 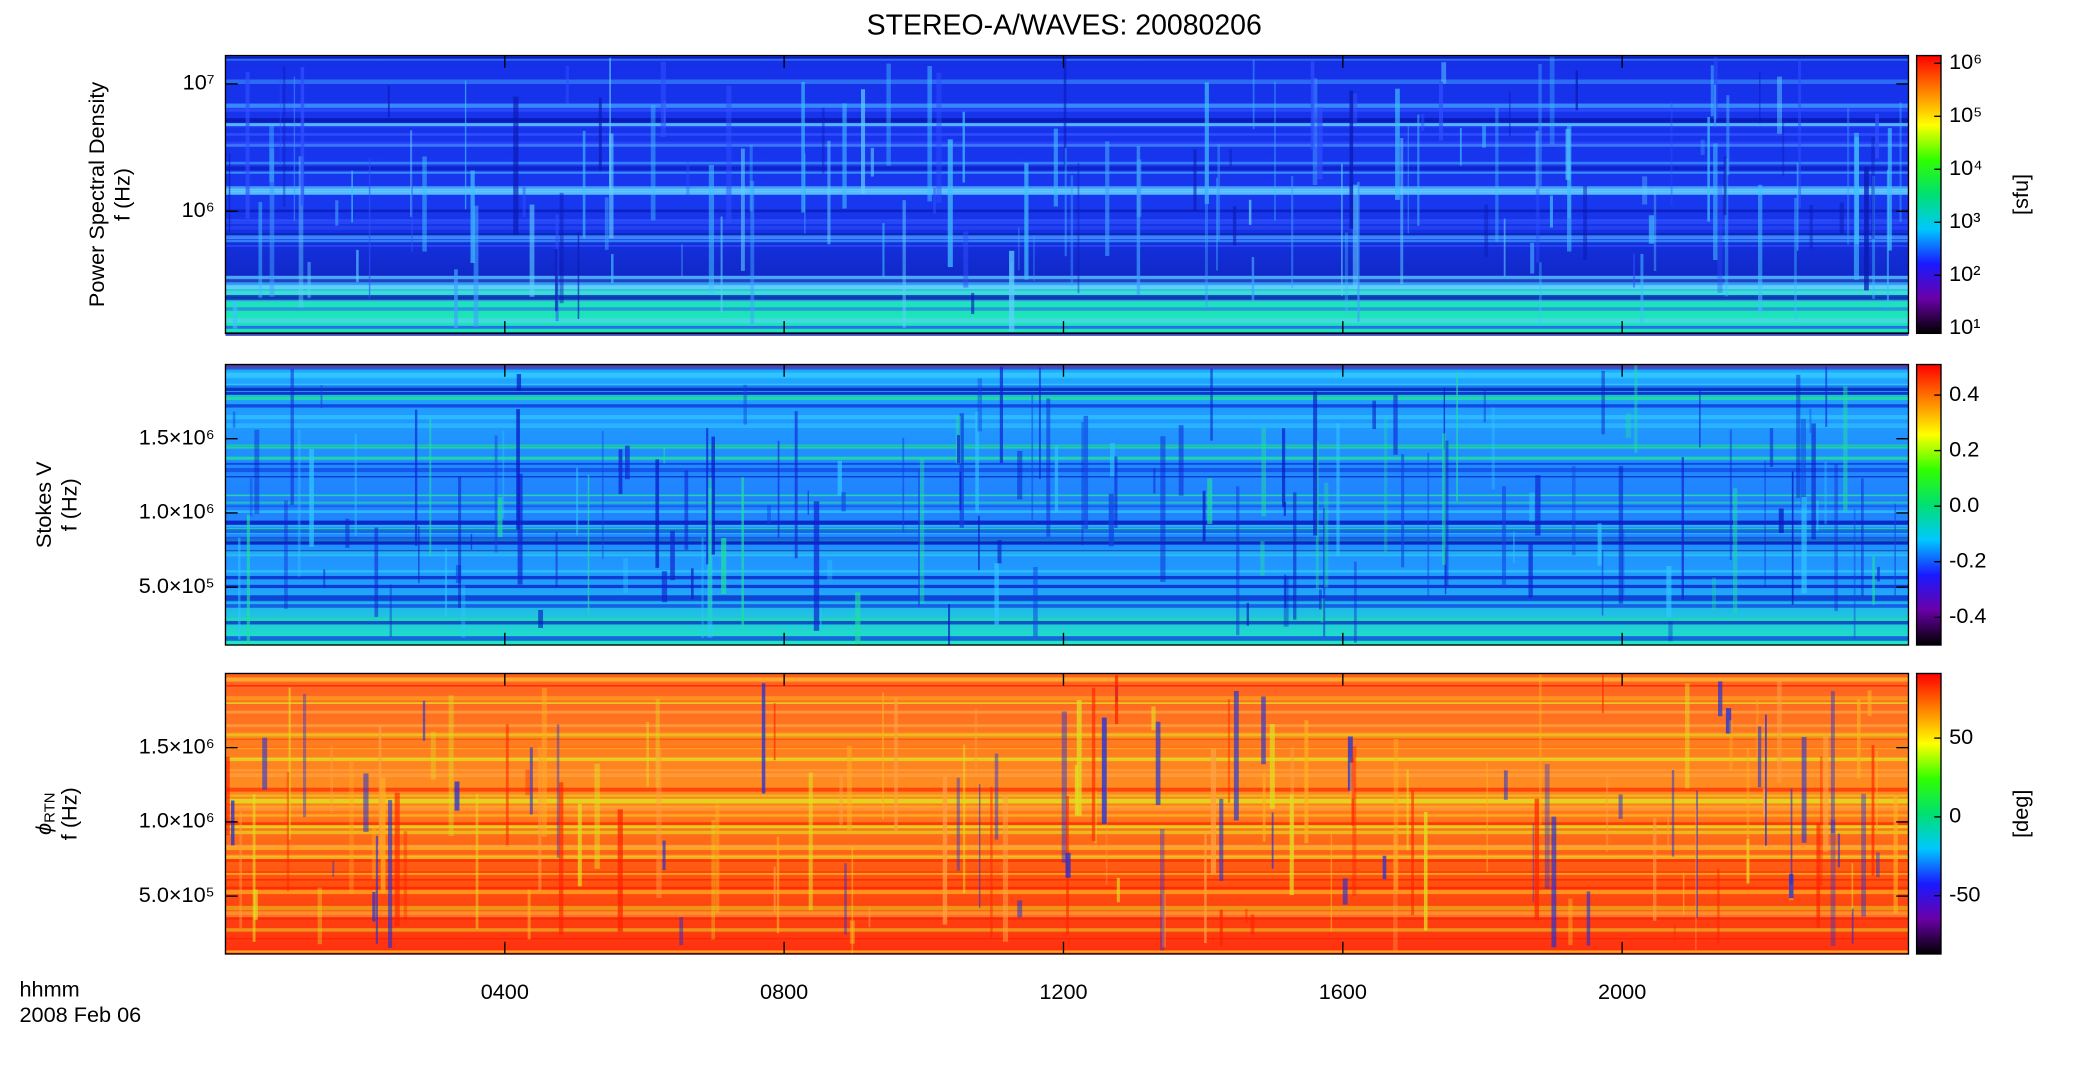 What do you see at coordinates (1955, 815) in the screenshot?
I see `colorbar-tick-label: 0` at bounding box center [1955, 815].